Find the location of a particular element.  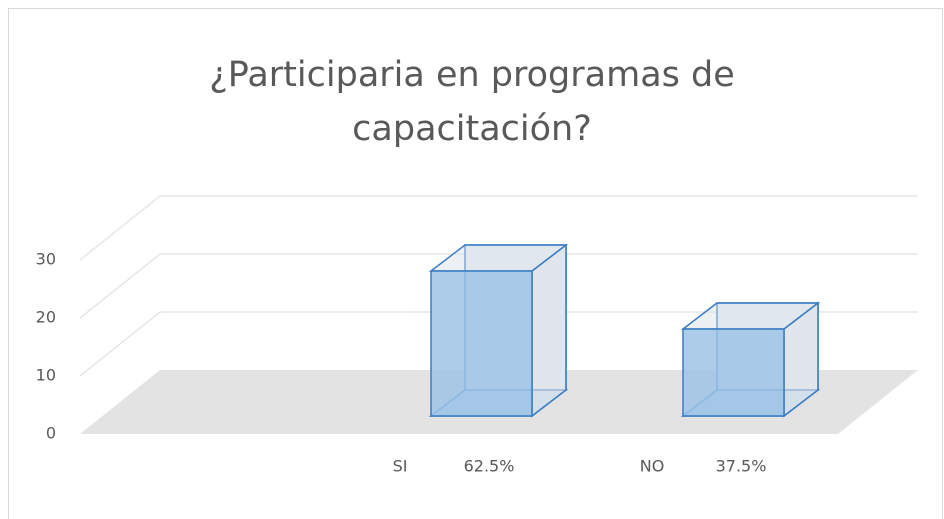

y-tick-label: 10 is located at coordinates (46, 375).